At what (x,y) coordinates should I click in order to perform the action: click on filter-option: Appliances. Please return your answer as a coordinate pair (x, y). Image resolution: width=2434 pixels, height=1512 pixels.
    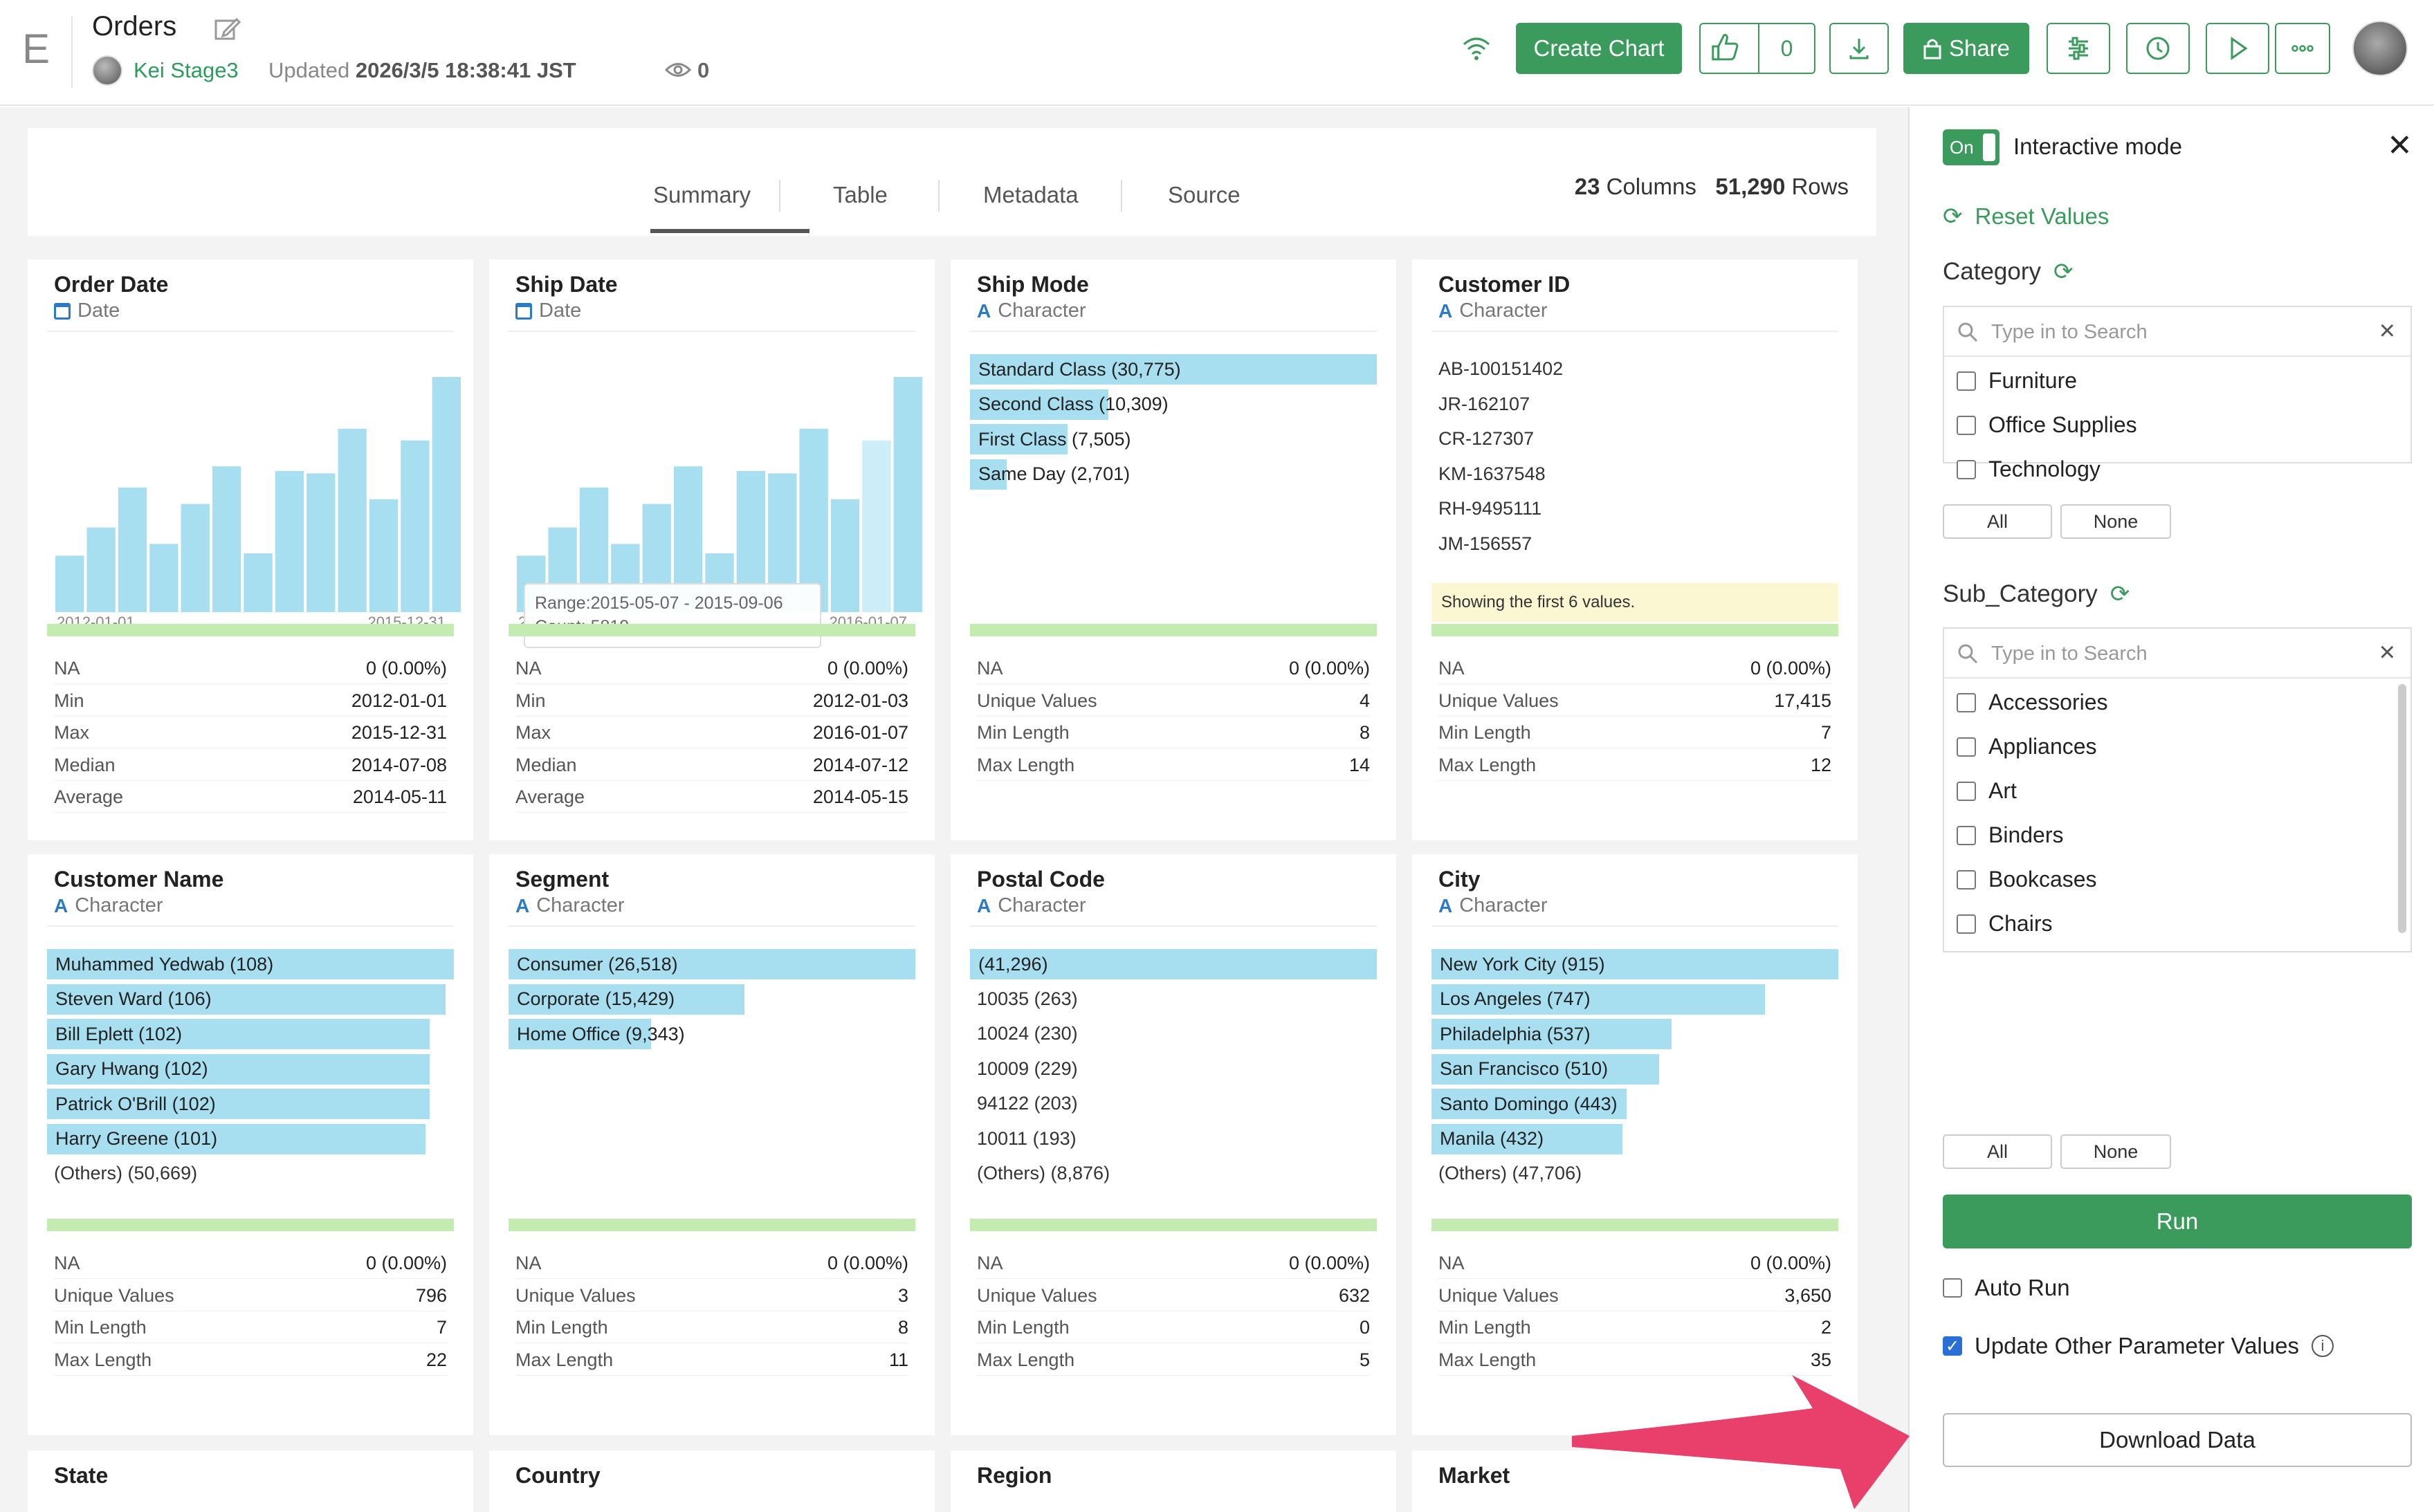
    Looking at the image, I should click on (2027, 746).